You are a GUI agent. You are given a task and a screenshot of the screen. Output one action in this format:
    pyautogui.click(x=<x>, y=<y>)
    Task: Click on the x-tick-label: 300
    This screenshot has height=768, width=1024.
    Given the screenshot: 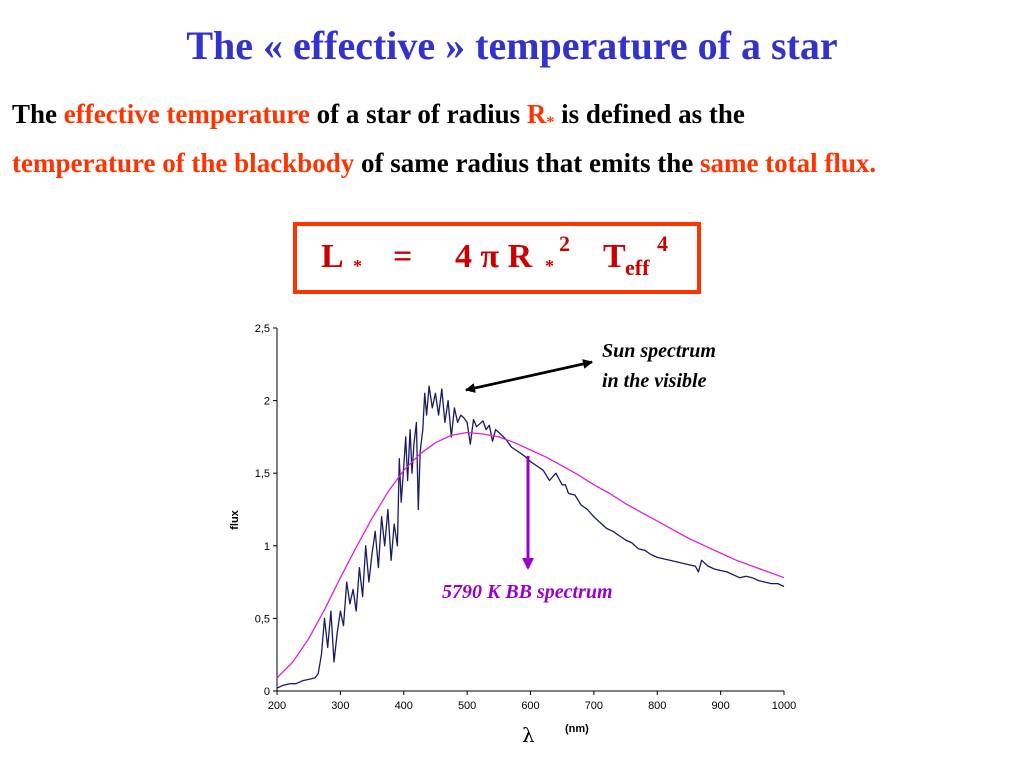 What is the action you would take?
    pyautogui.click(x=340, y=706)
    